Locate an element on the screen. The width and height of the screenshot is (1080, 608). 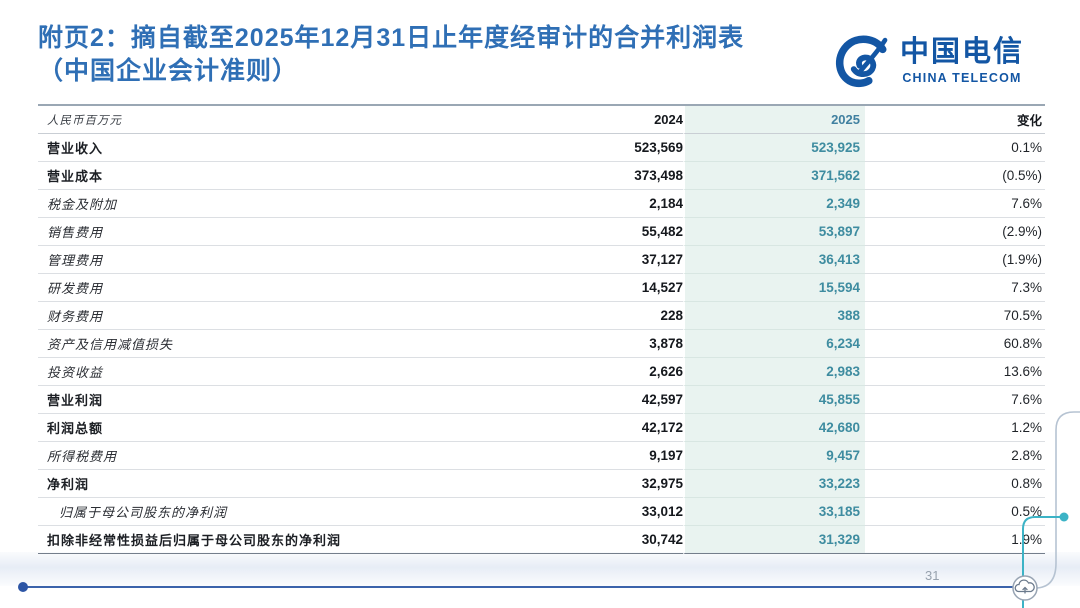
value-2025: 388 is located at coordinates (774, 316).